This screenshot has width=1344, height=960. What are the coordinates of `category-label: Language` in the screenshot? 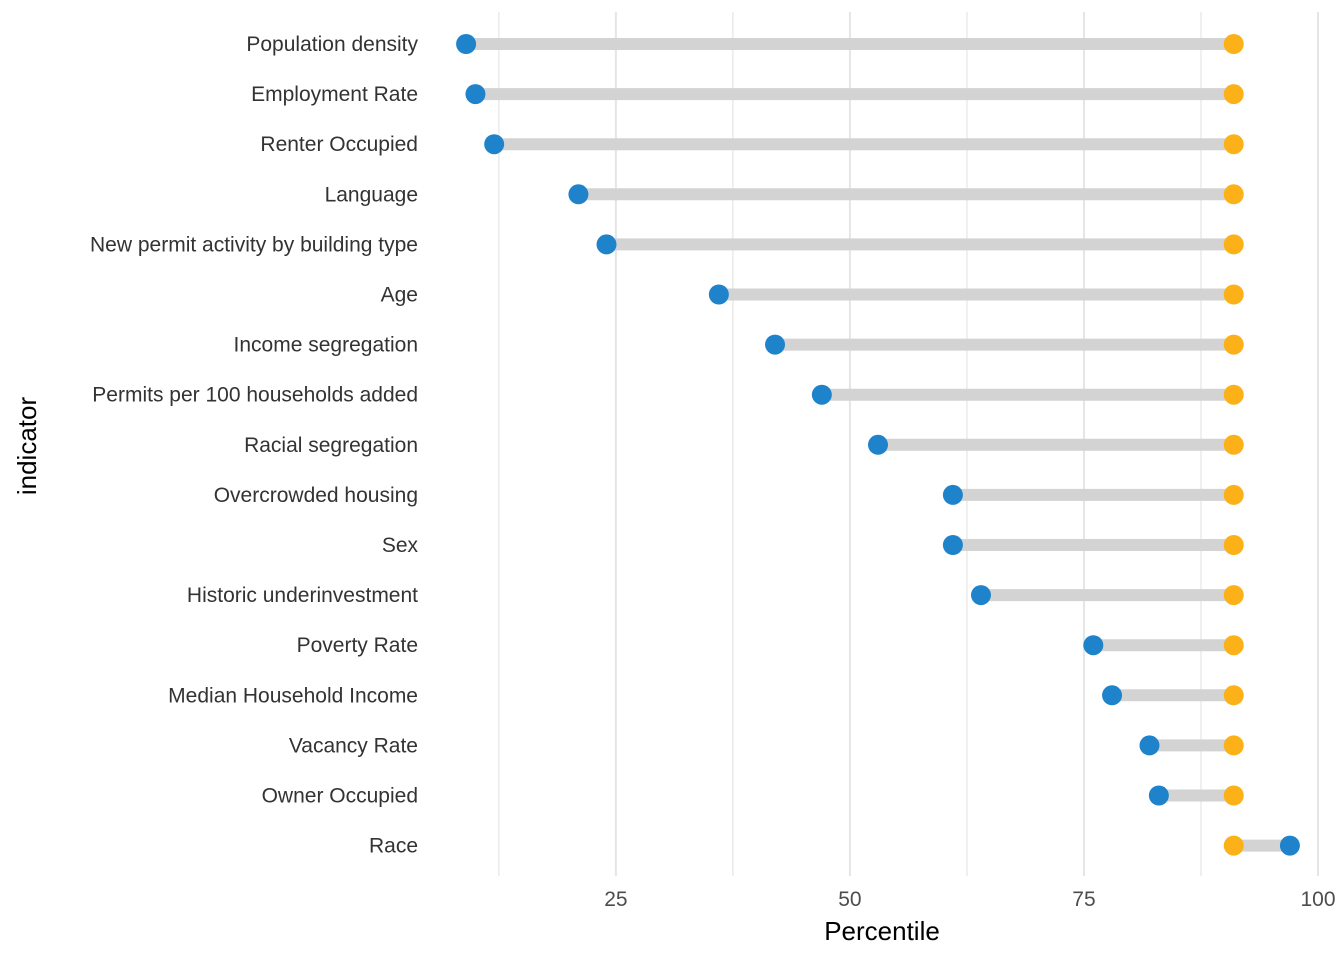 It's located at (371, 194).